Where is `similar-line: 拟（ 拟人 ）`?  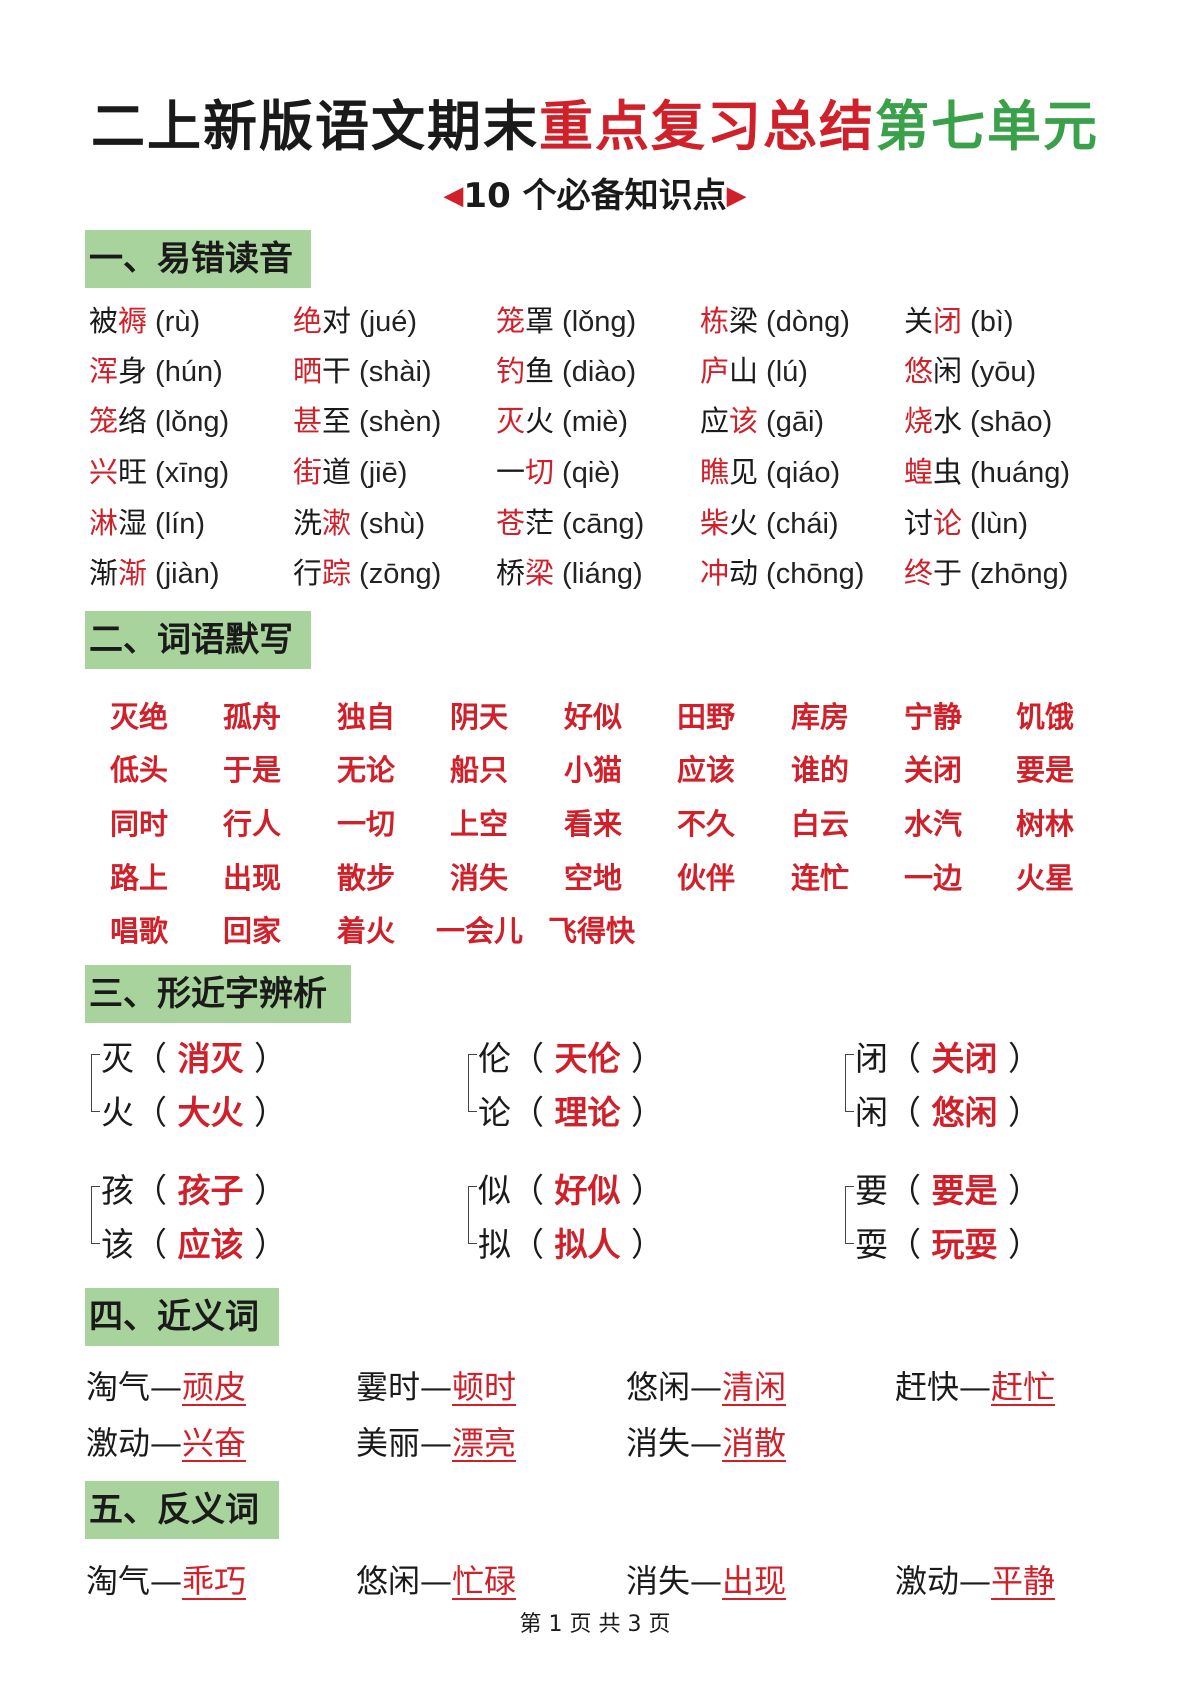 similar-line: 拟（ 拟人 ） is located at coordinates (571, 1242).